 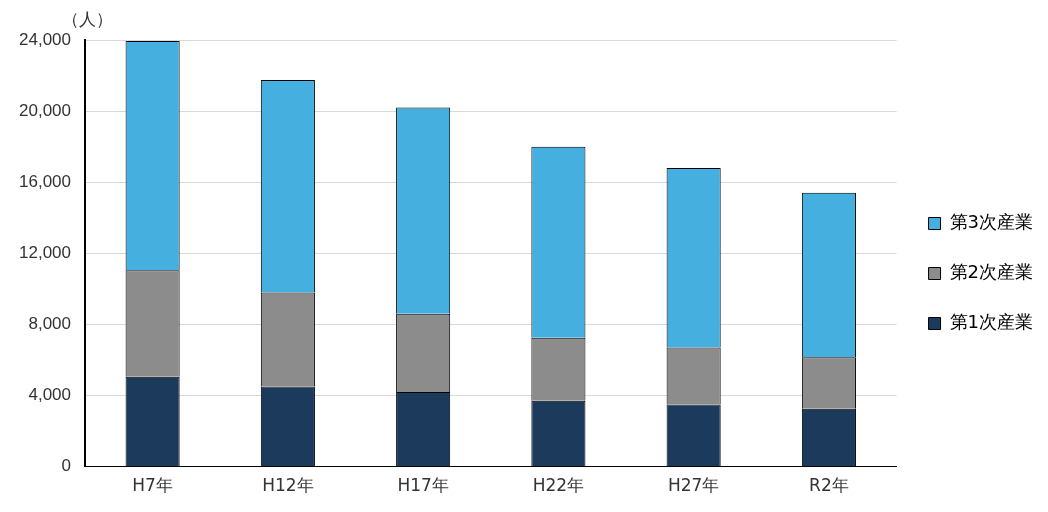 What do you see at coordinates (829, 485) in the screenshot?
I see `x-tick-label: R2年` at bounding box center [829, 485].